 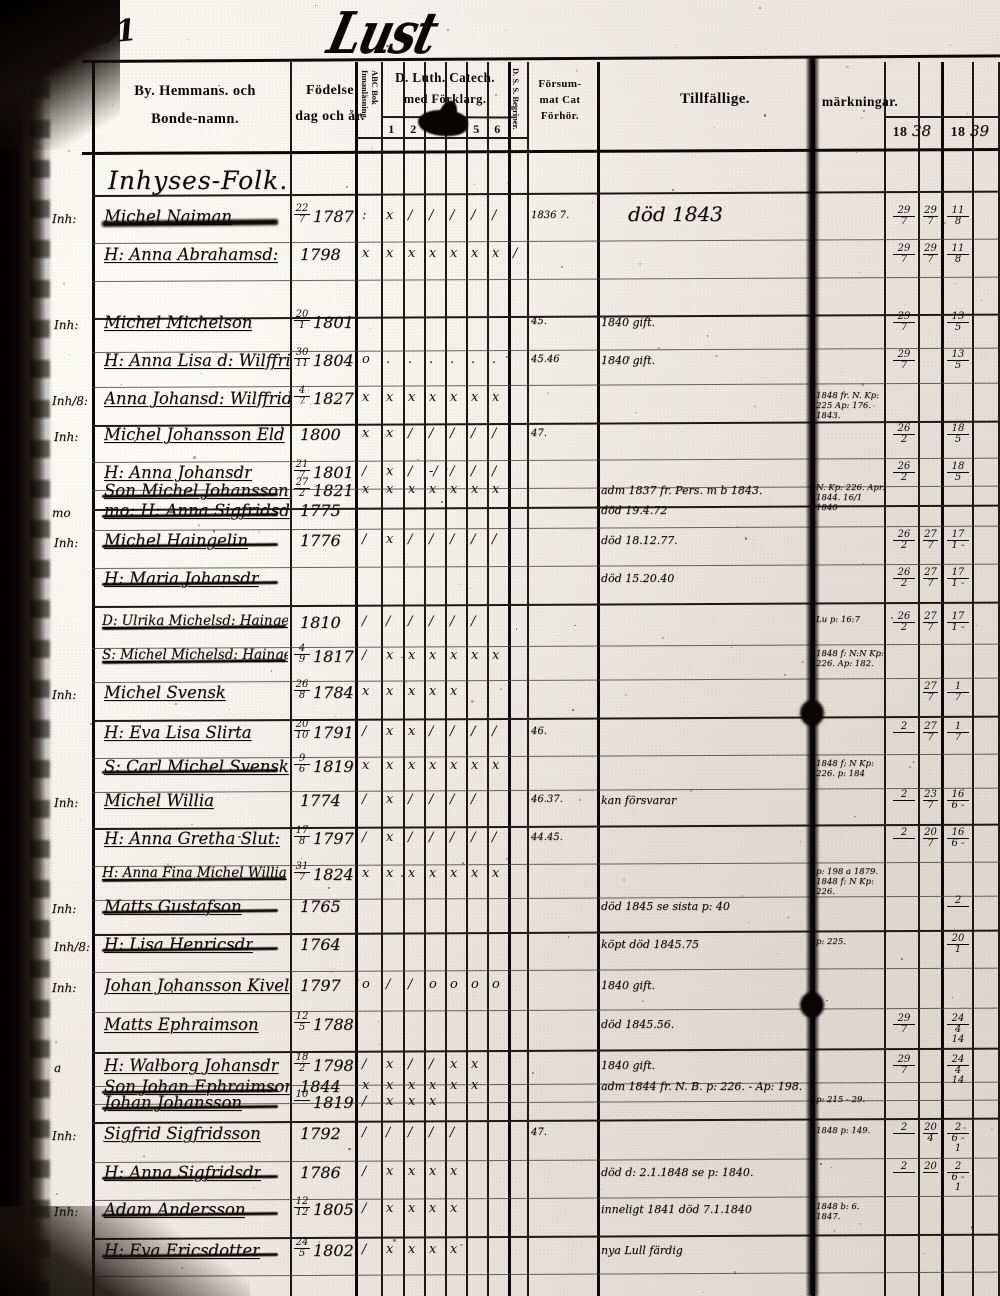 What do you see at coordinates (676, 1209) in the screenshot?
I see `entry-occasional-note: inneligt 1841 död 7.1.1840` at bounding box center [676, 1209].